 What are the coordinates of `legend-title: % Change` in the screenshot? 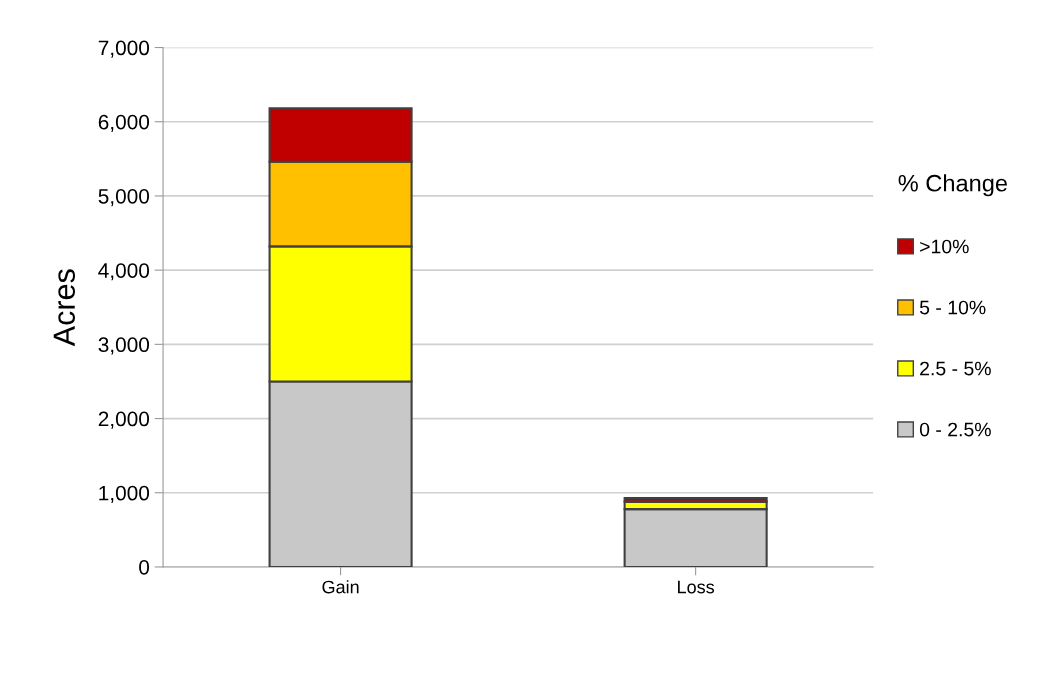 It's located at (952, 185).